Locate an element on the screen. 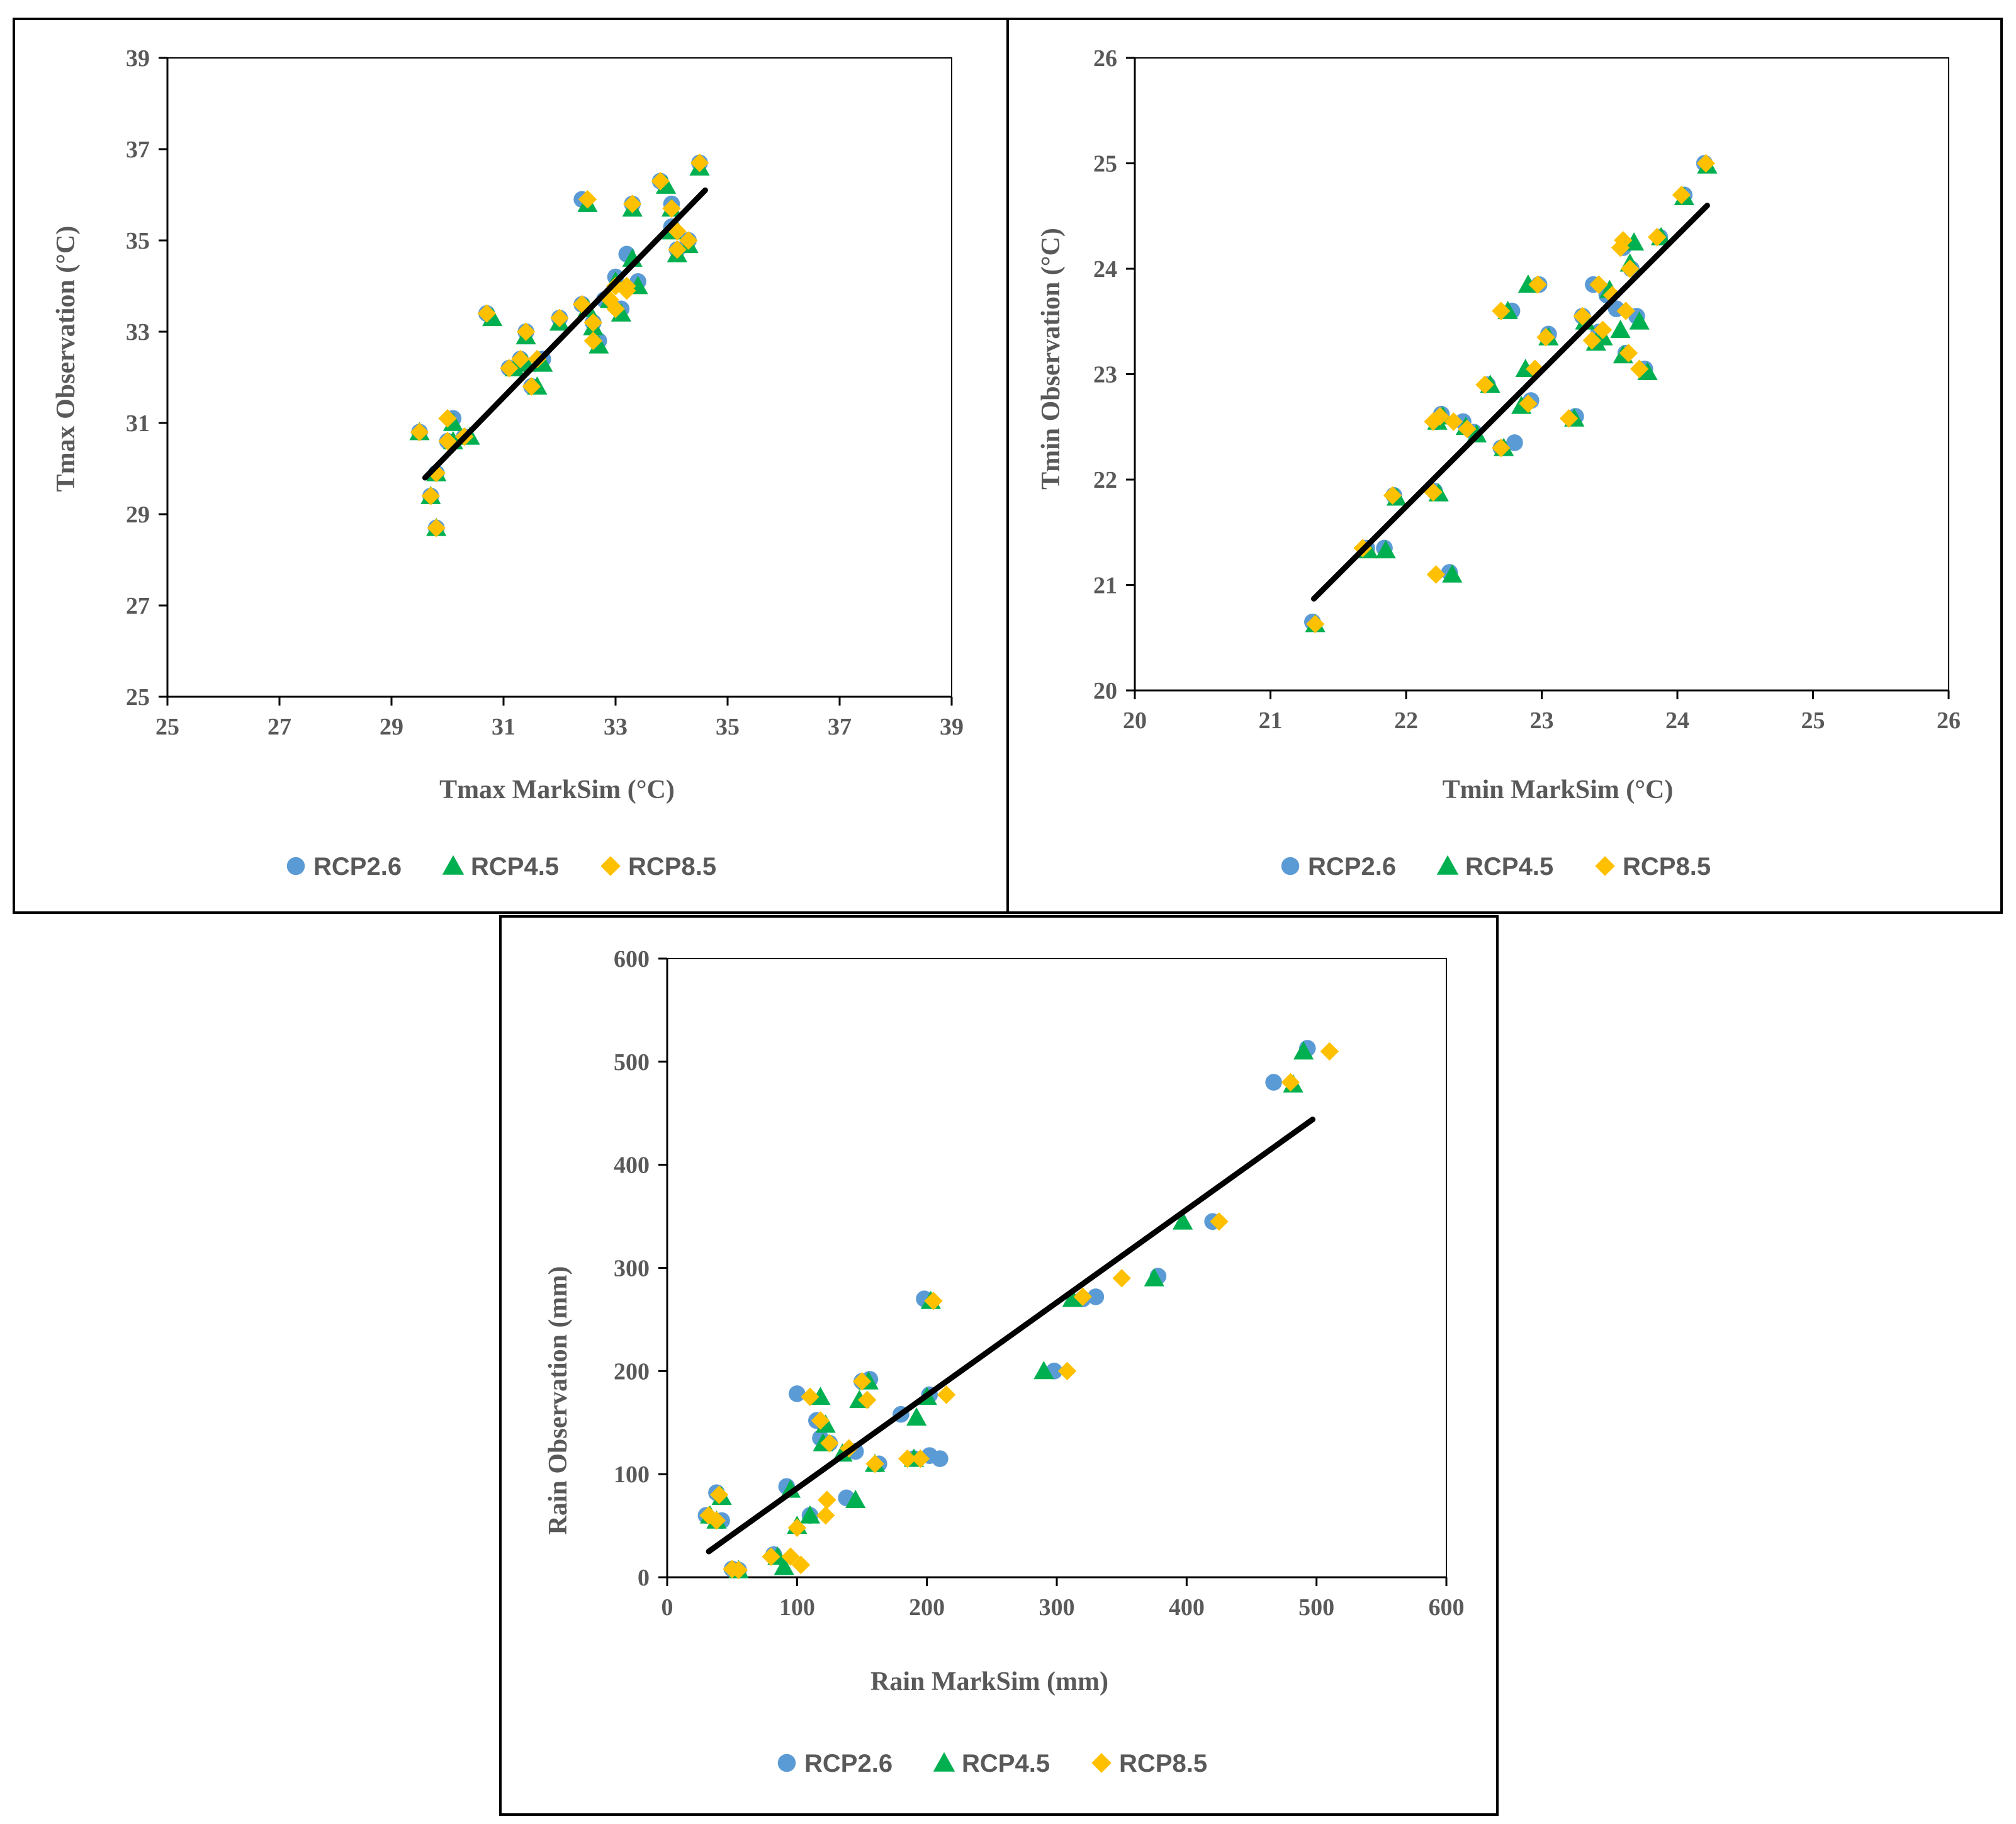 The width and height of the screenshot is (2016, 1824). rain-legend-marker-rcp26 is located at coordinates (786, 1763).